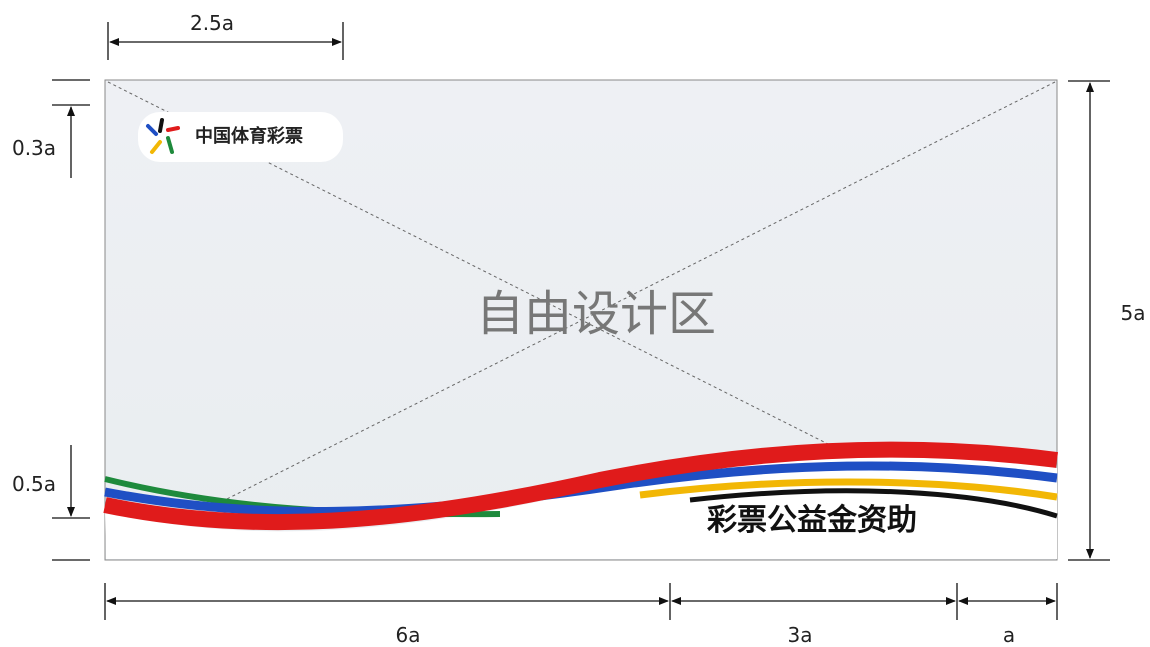  I want to click on dim-label: 2.5a, so click(212, 23).